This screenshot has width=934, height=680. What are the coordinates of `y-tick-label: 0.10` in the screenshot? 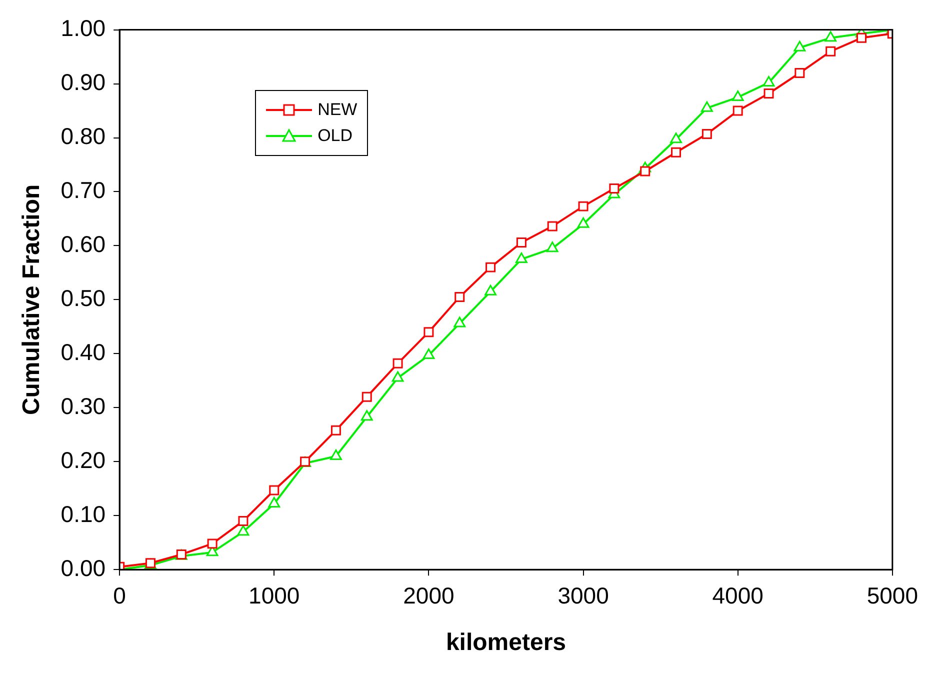 It's located at (83, 513).